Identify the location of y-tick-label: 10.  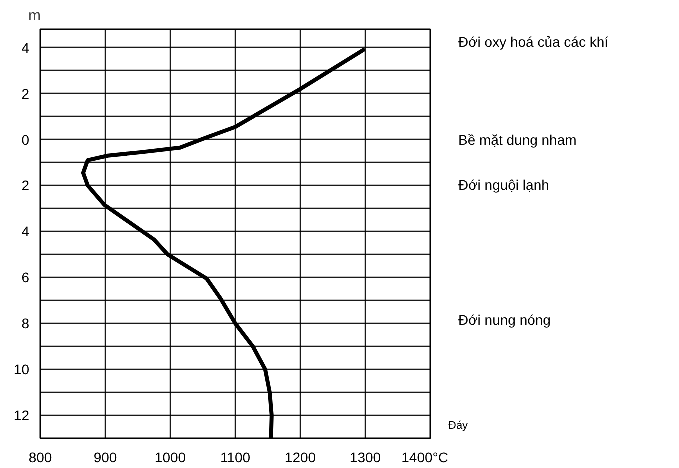
(22, 370).